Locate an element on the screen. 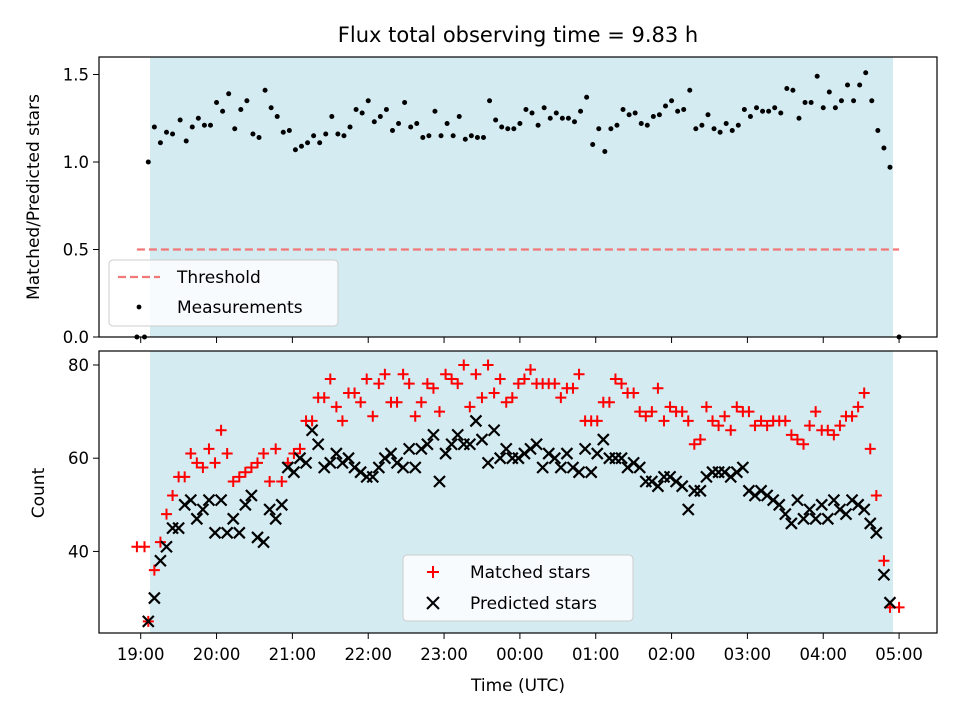  chart-title: Flux total observing time = 9.83 h is located at coordinates (518, 35).